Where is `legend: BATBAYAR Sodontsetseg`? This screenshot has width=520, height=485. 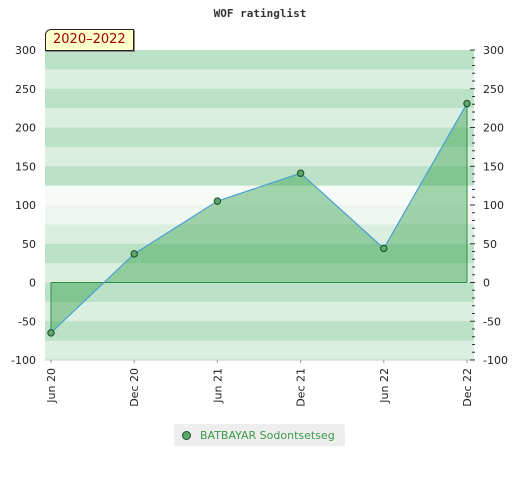 legend: BATBAYAR Sodontsetseg is located at coordinates (259, 435).